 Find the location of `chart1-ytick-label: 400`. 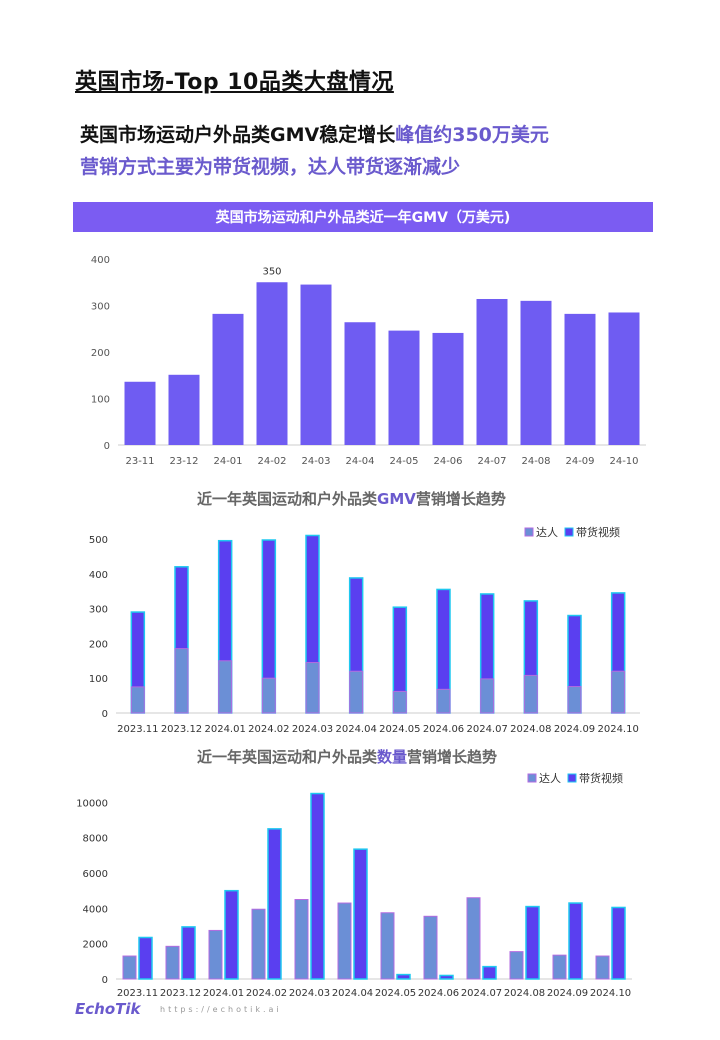

chart1-ytick-label: 400 is located at coordinates (100, 260).